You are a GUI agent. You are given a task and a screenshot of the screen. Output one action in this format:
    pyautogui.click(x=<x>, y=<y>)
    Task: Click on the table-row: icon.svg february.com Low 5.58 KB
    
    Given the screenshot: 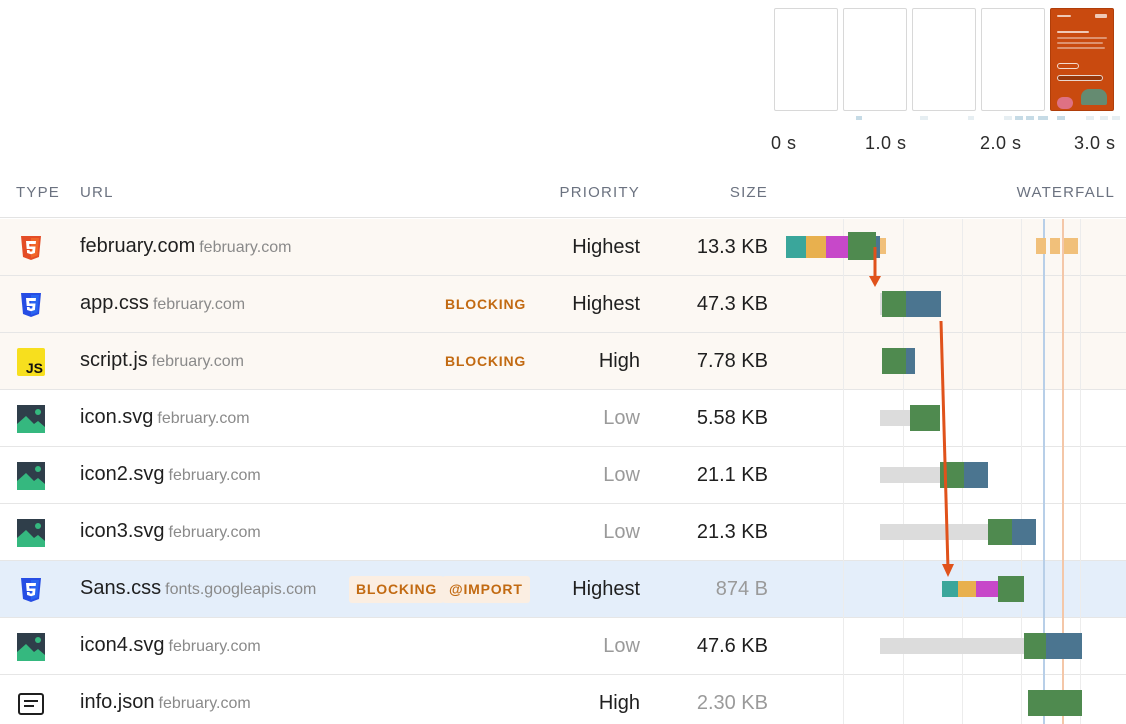 What is the action you would take?
    pyautogui.click(x=563, y=418)
    